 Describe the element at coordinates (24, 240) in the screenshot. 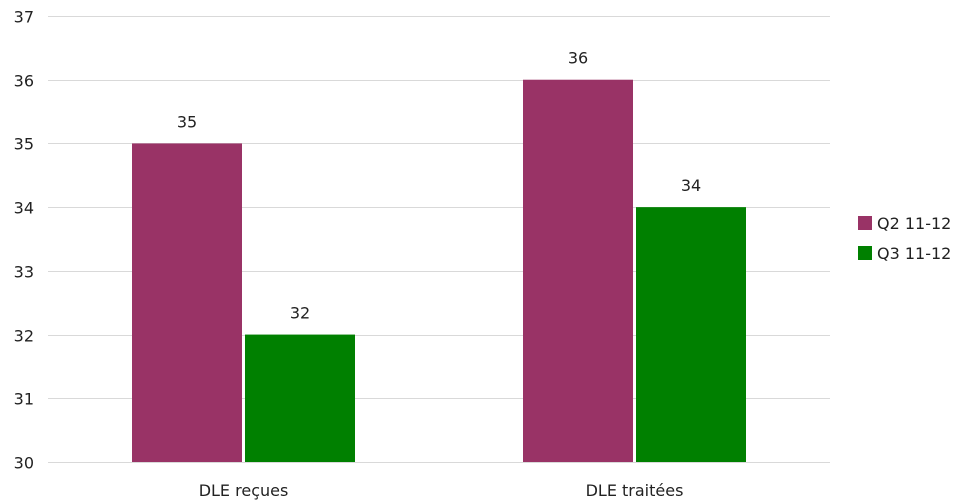

I see `y-axis: 30 31 32 33 34 35 36 37` at that location.